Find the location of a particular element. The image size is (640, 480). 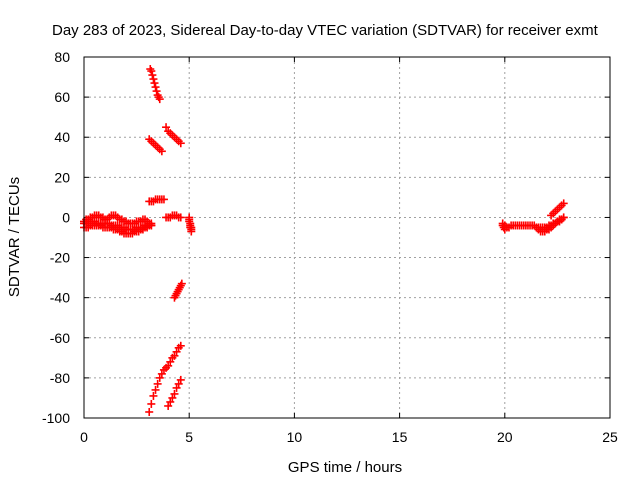

x-tick-label: 0 is located at coordinates (84, 437).